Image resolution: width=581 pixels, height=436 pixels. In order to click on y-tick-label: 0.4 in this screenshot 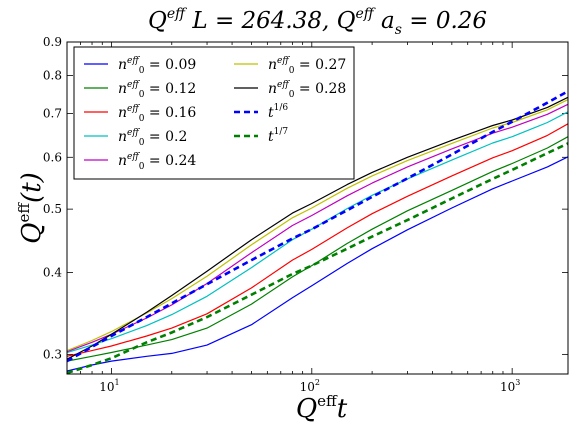, I will do `click(52, 273)`.